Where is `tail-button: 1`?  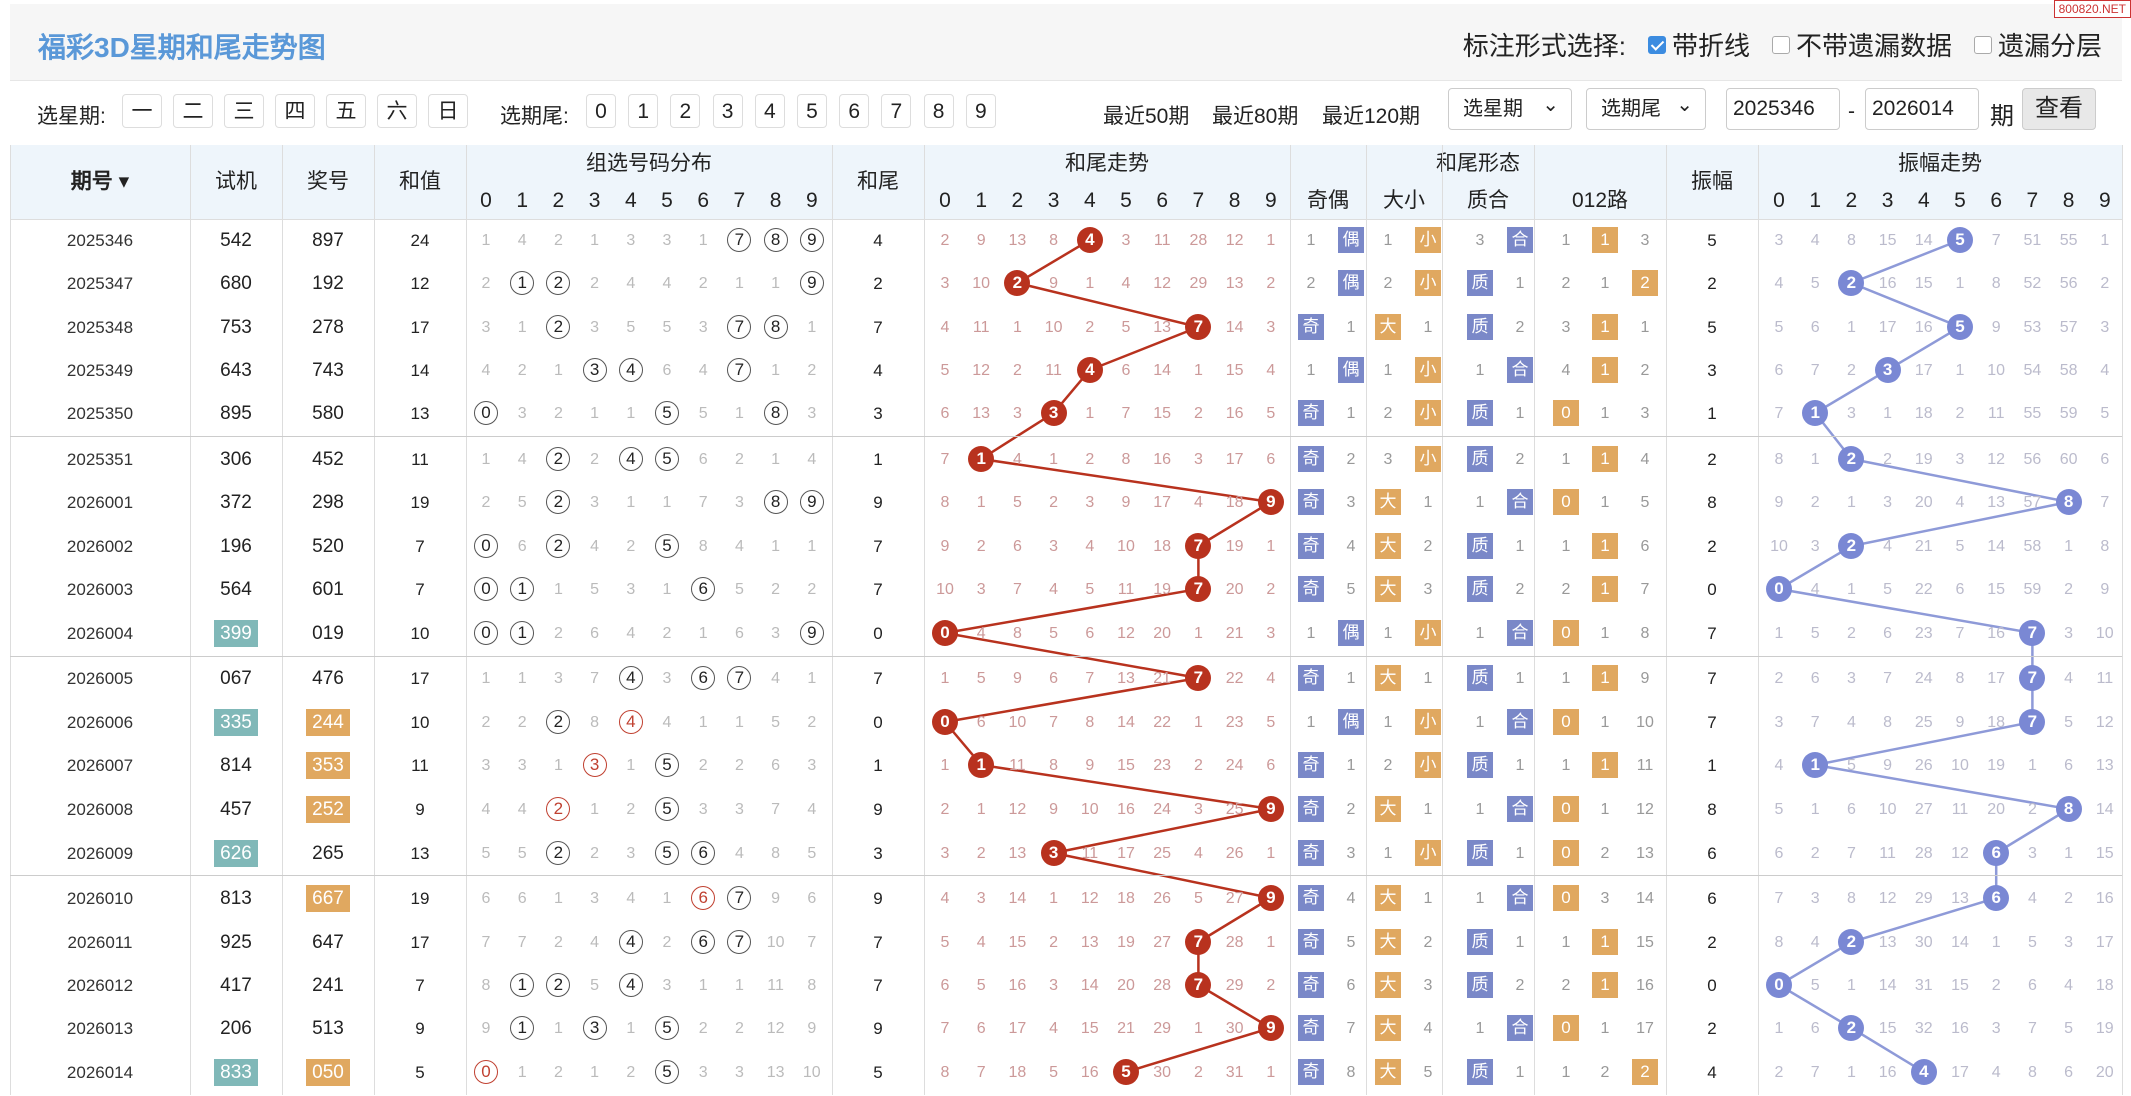
tail-button: 1 is located at coordinates (643, 111).